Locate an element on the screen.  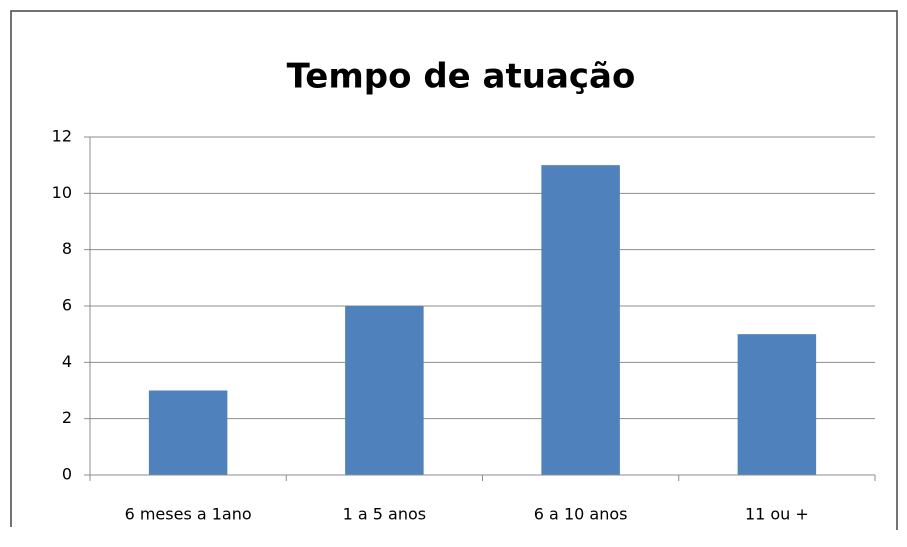
y-tick-label: 8 is located at coordinates (67, 248).